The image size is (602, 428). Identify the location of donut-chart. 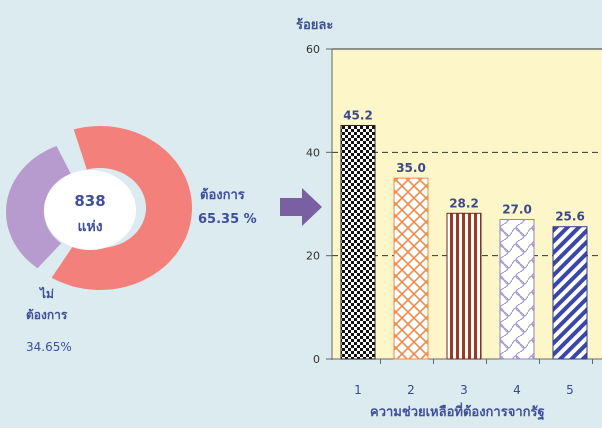
(99, 208).